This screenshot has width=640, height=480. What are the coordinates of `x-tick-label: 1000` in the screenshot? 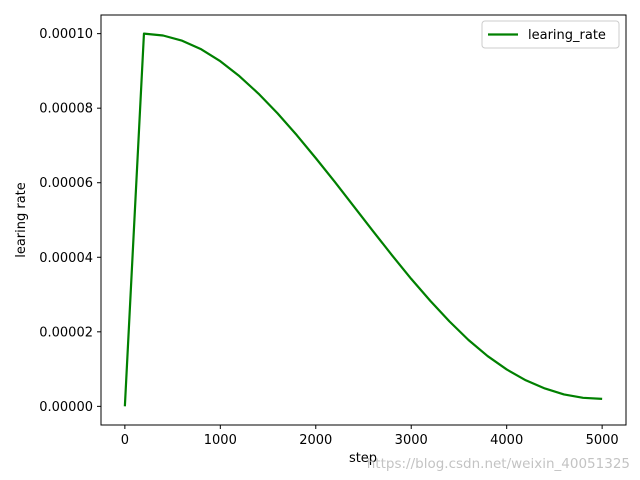 It's located at (220, 440).